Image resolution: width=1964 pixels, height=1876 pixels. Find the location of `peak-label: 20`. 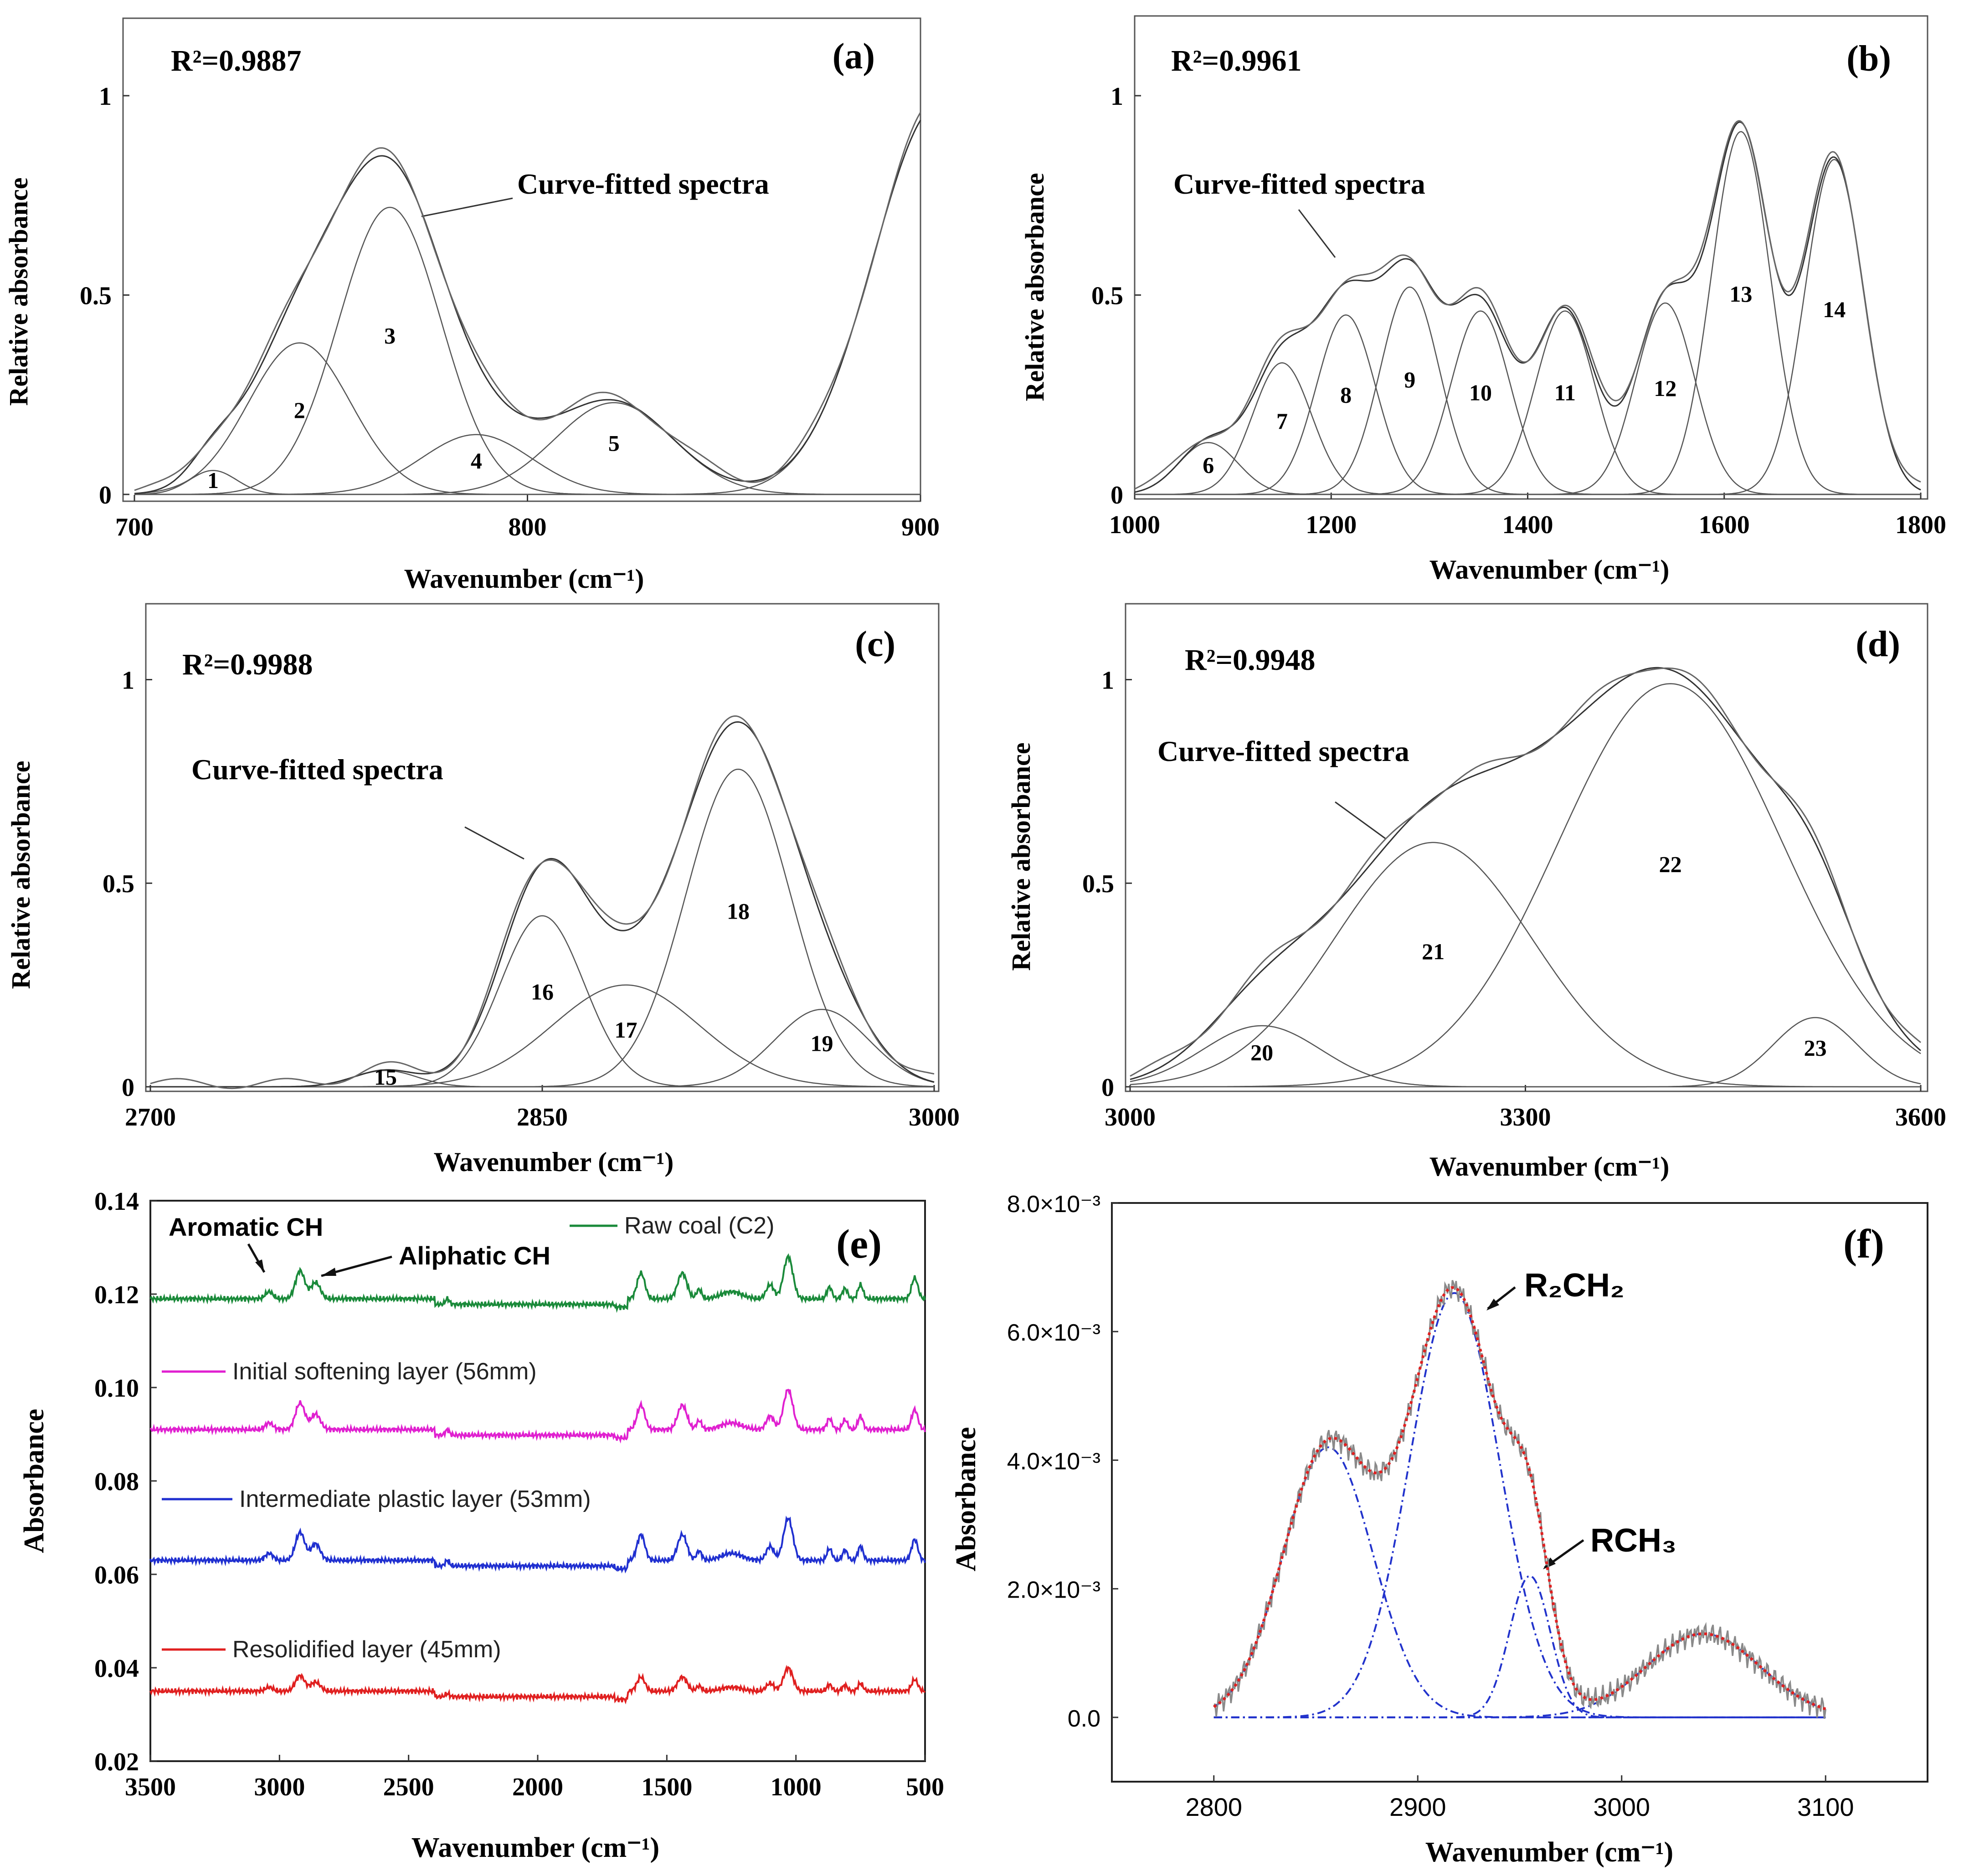

peak-label: 20 is located at coordinates (1261, 1052).